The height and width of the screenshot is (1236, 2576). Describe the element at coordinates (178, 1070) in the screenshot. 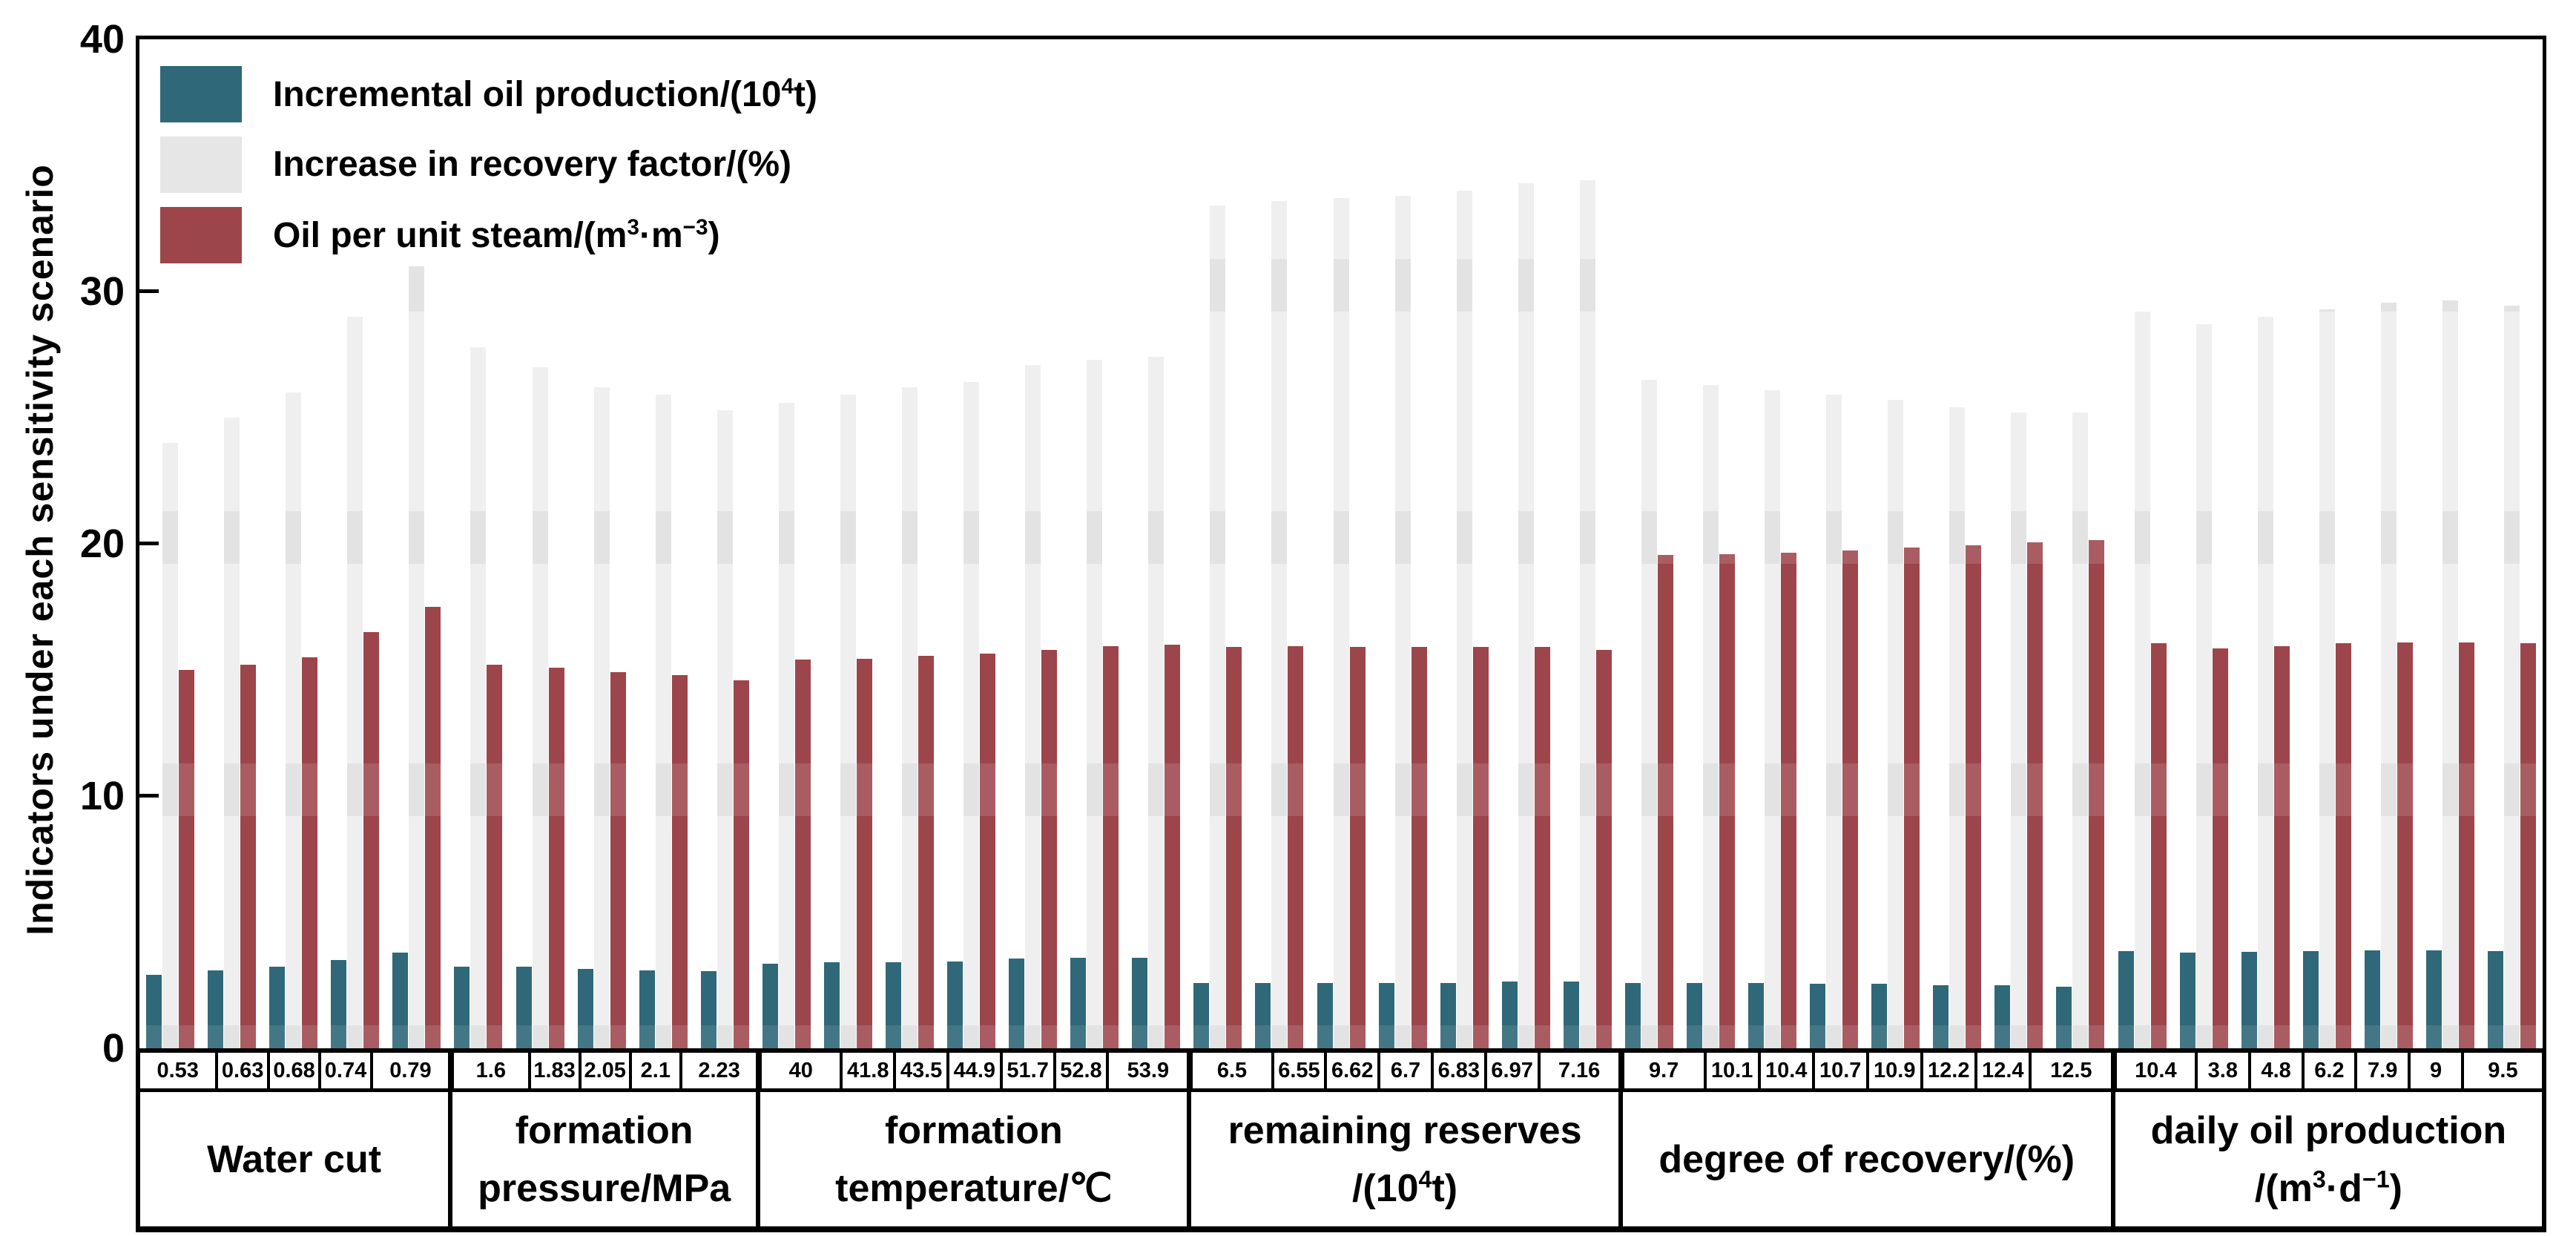

I see `scenario-value: 0.53` at that location.